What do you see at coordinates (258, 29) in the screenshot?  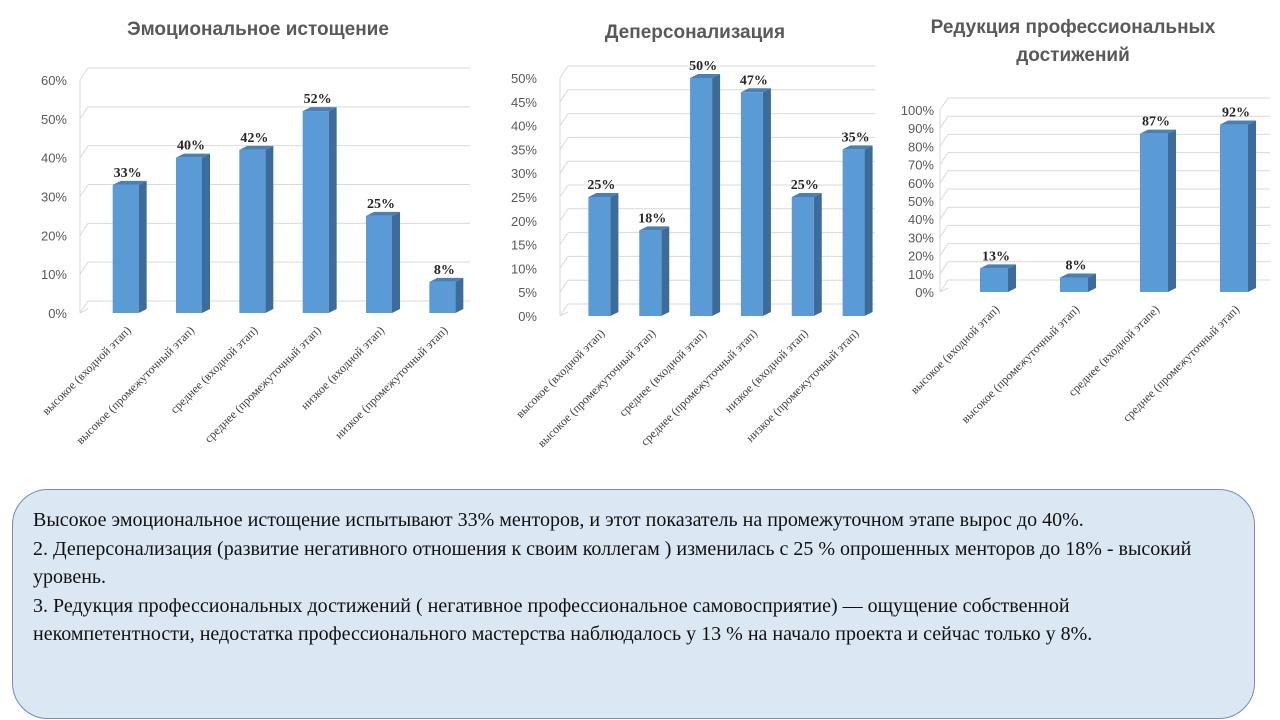 I see `chart-title: Эмоциональное истощение` at bounding box center [258, 29].